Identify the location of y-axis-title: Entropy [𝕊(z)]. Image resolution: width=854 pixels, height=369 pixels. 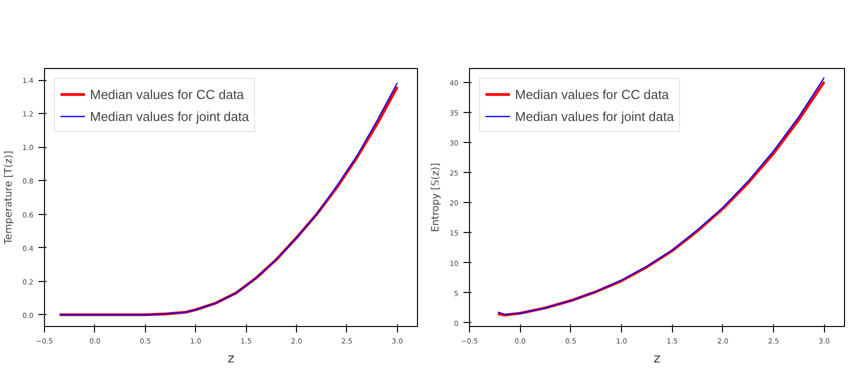
(436, 197).